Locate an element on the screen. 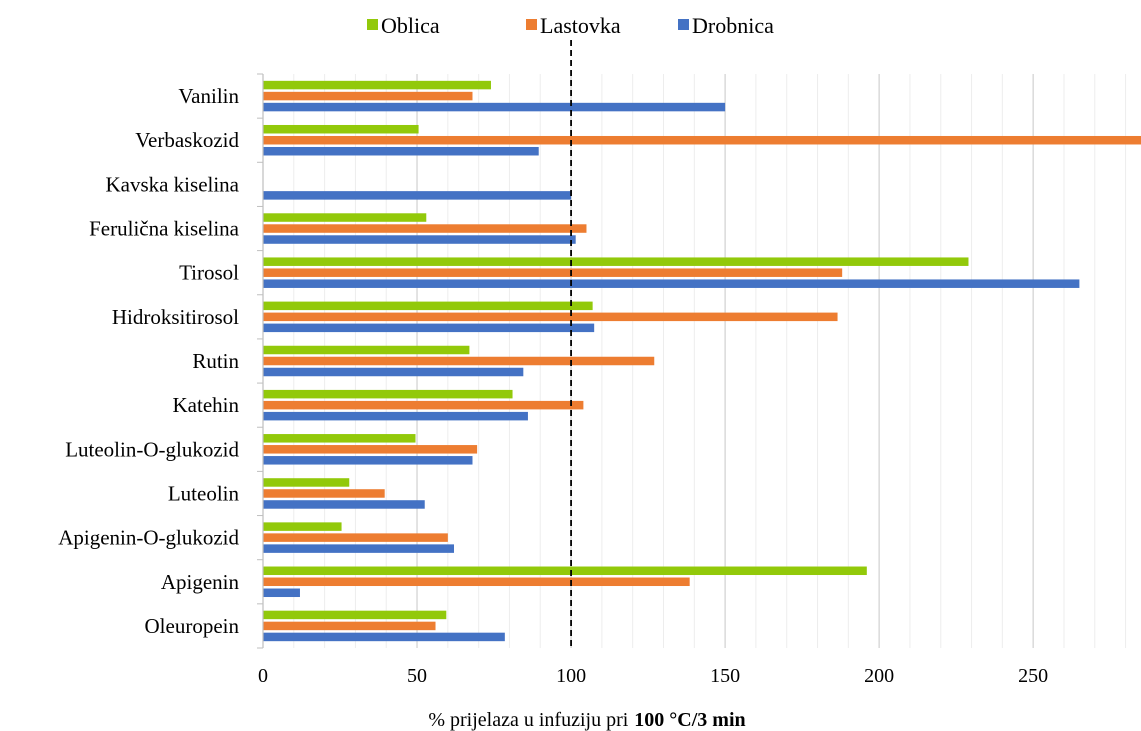 The height and width of the screenshot is (731, 1141). category-label: Rutin is located at coordinates (215, 361).